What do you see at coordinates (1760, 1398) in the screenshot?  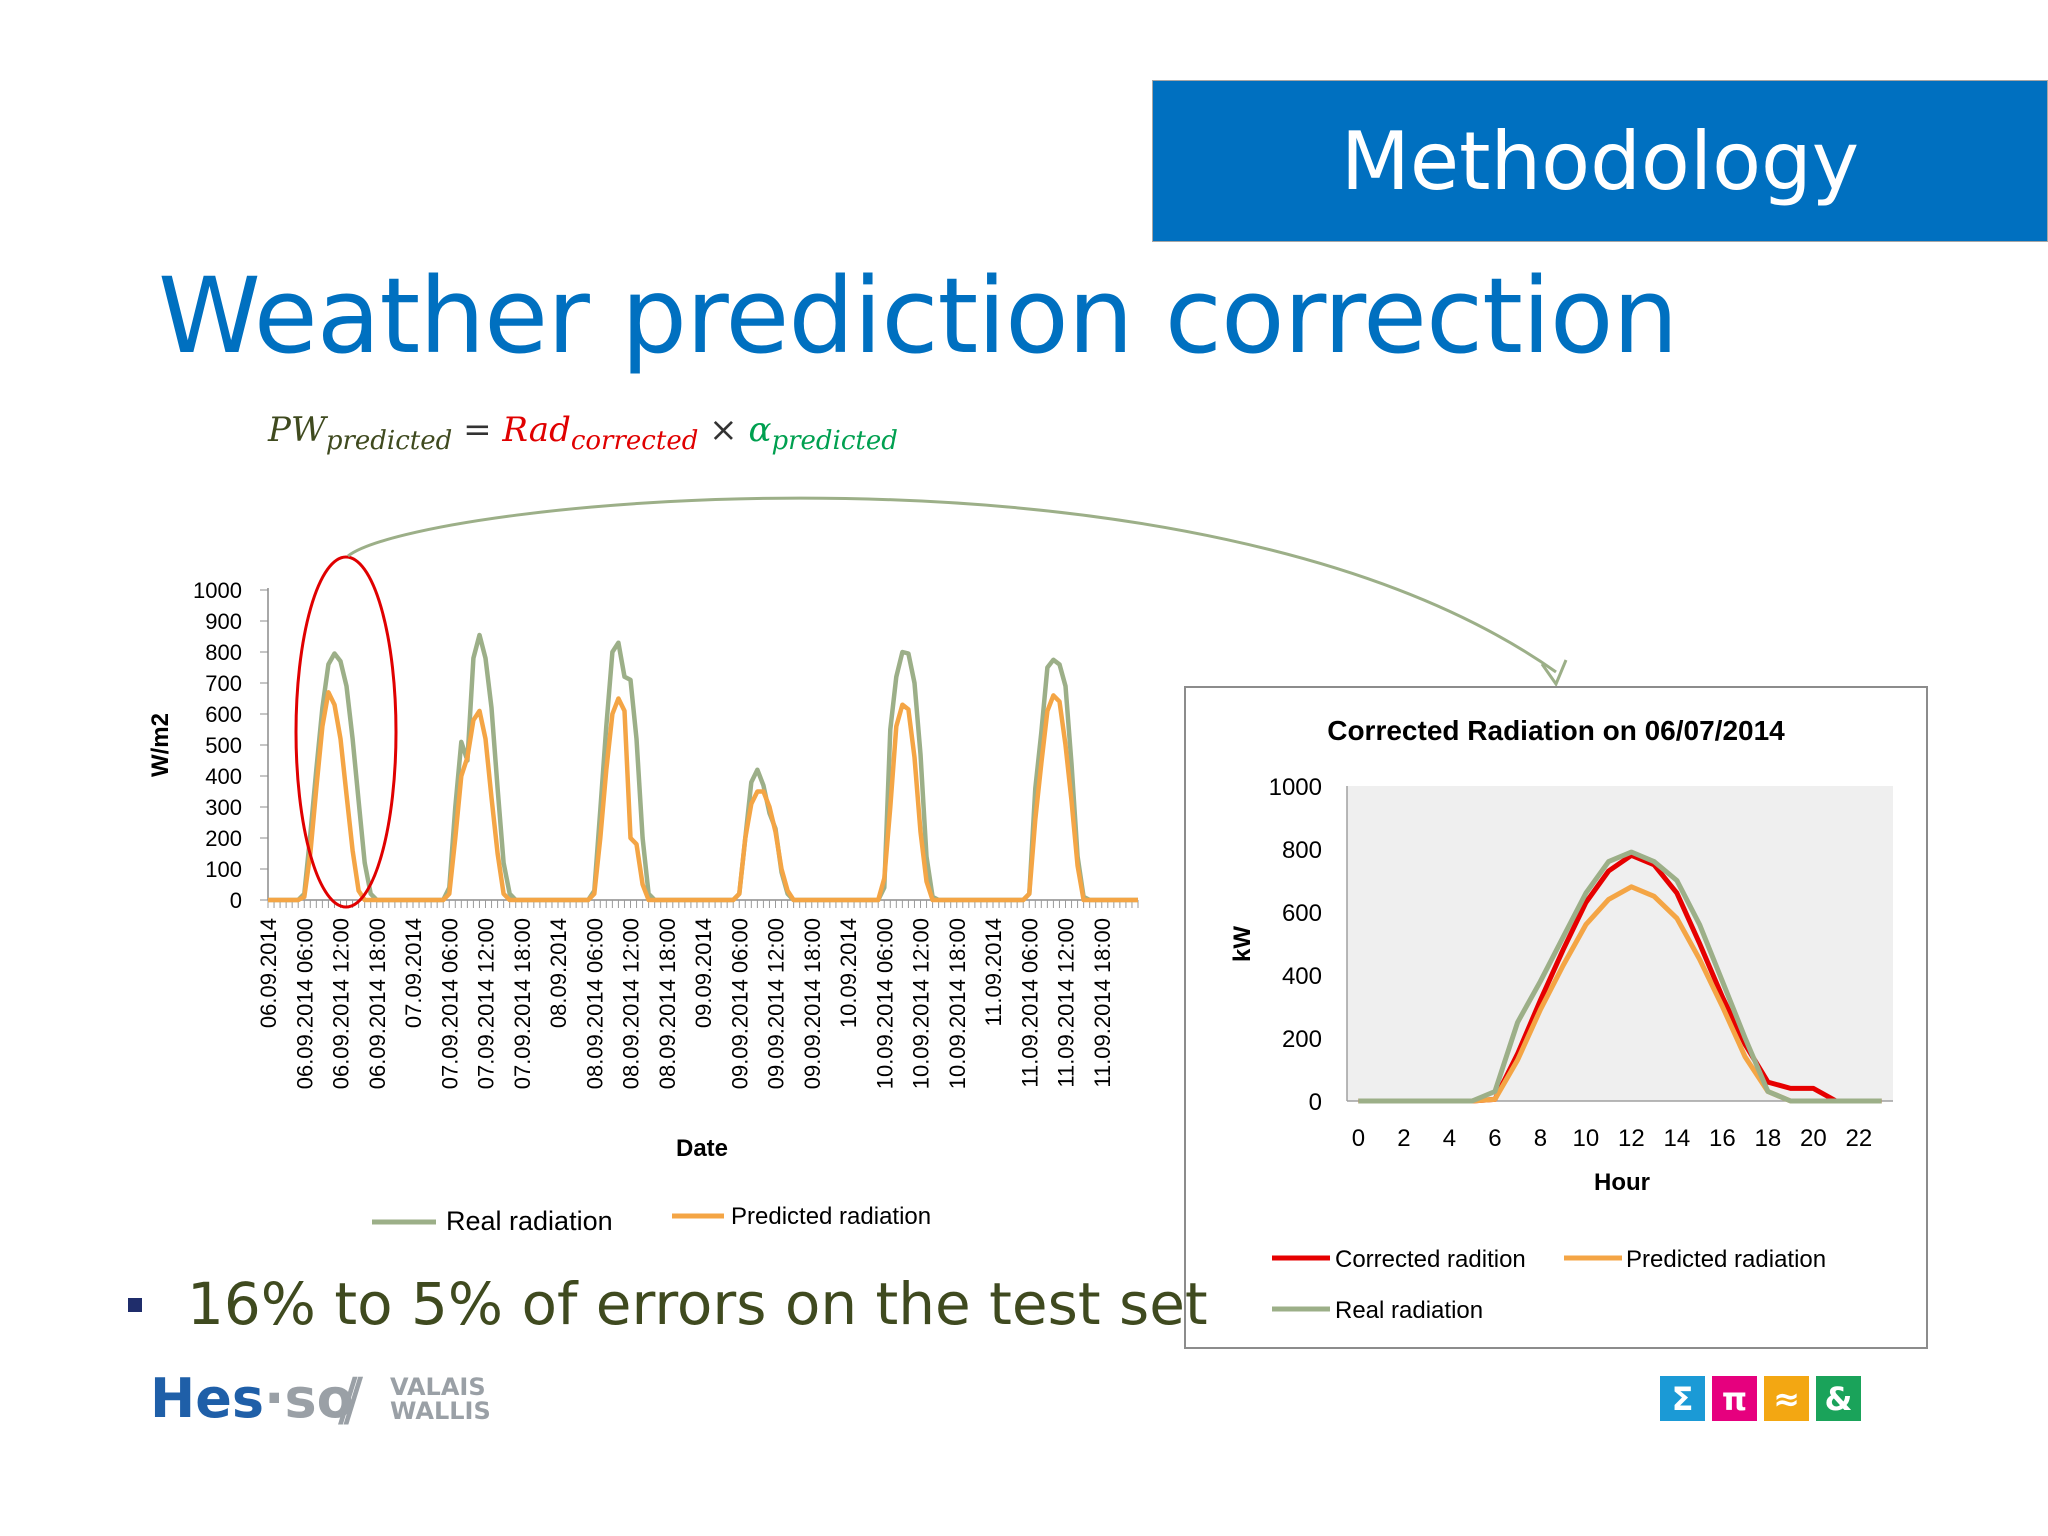 I see `symbol-icons: Σ π ≈ &` at bounding box center [1760, 1398].